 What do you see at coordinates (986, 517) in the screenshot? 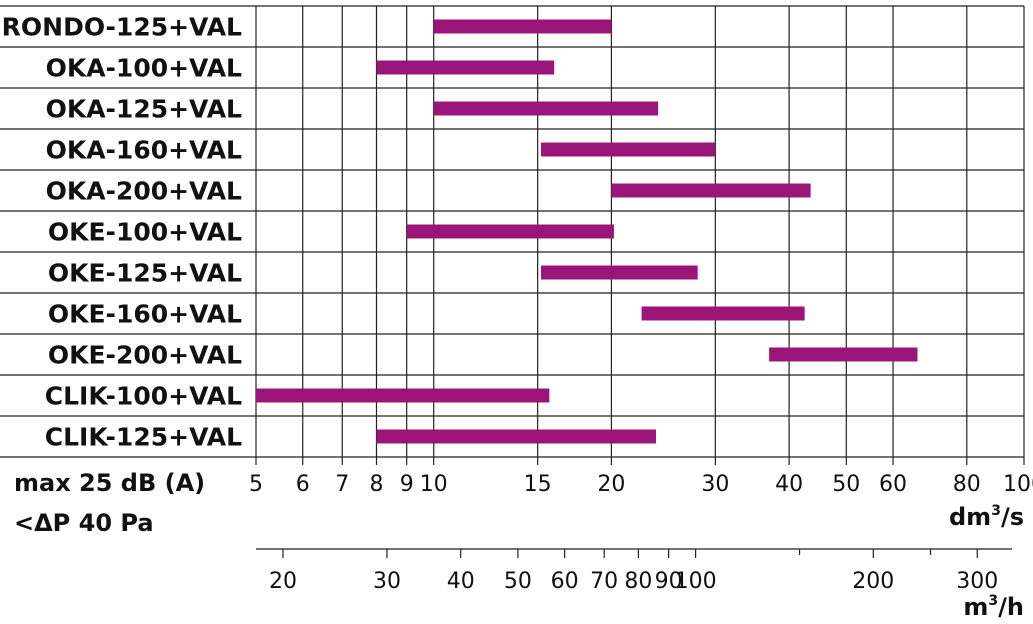
I see `x-axis-unit-dm3s: dm3/s` at bounding box center [986, 517].